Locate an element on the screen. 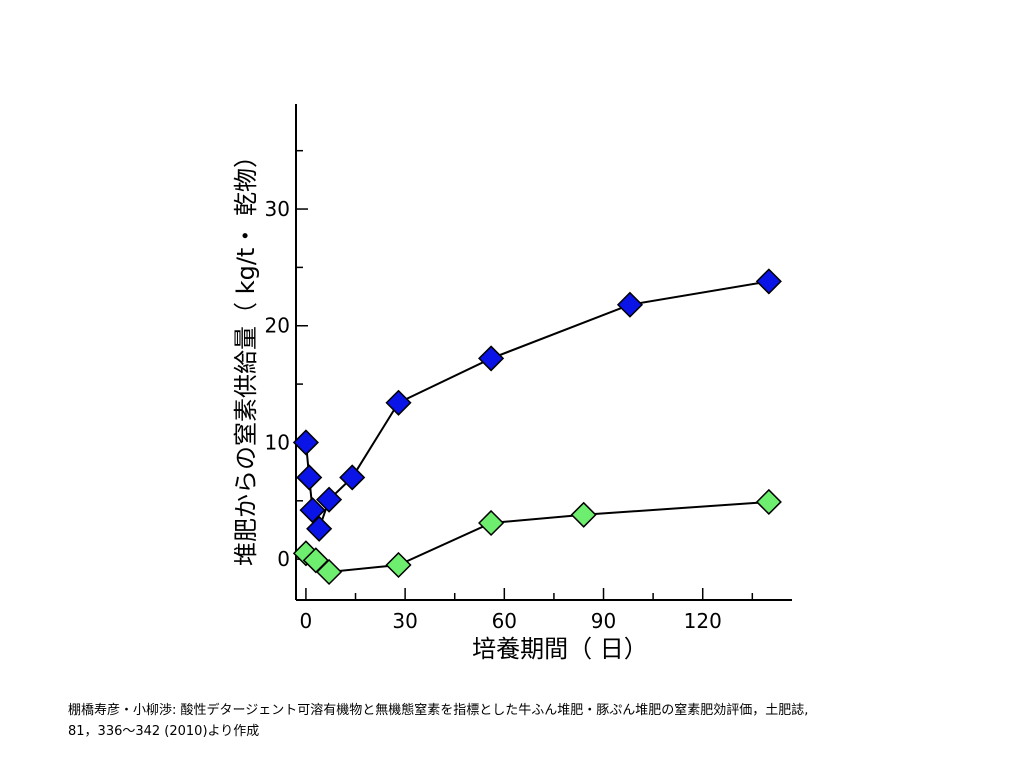 The width and height of the screenshot is (1024, 768). y-tick-label: 30 is located at coordinates (277, 209).